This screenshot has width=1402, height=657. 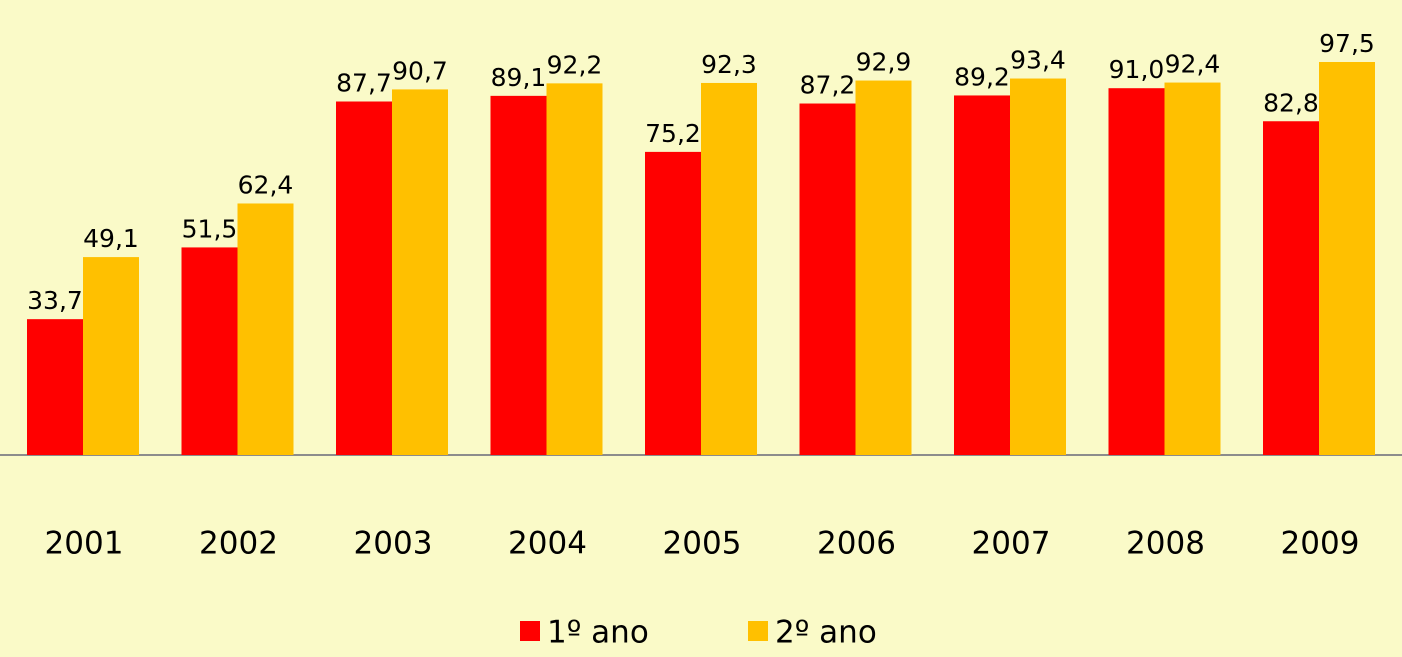 I want to click on x-tick-label: 2005, so click(x=702, y=544).